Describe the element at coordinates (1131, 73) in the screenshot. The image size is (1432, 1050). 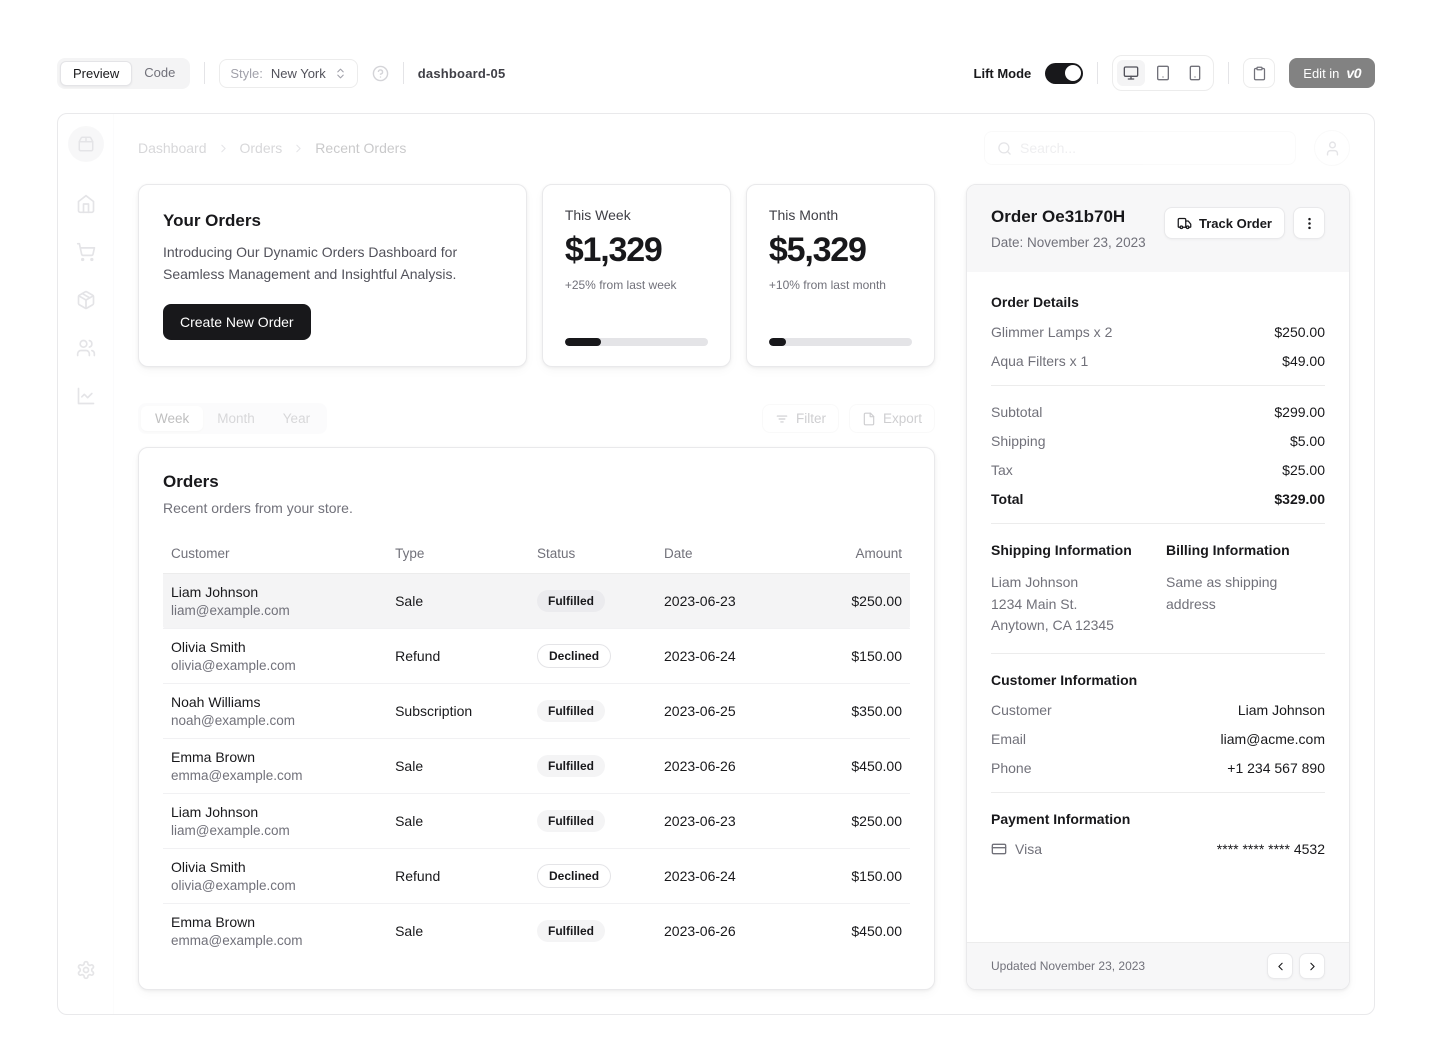
I see `desktop-icon` at that location.